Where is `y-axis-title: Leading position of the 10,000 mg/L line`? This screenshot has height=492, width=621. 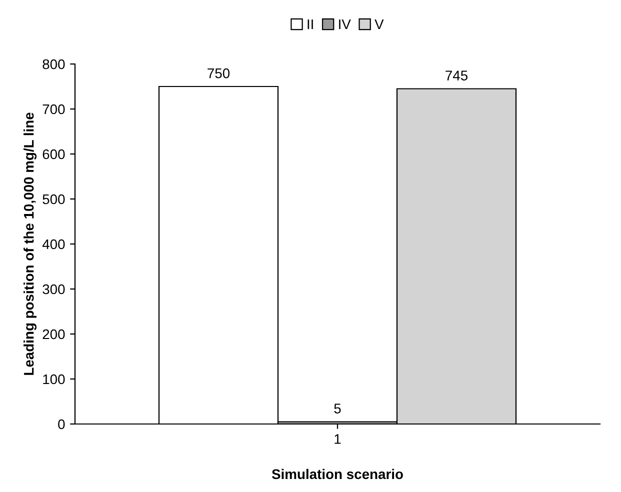 y-axis-title: Leading position of the 10,000 mg/L line is located at coordinates (30, 243).